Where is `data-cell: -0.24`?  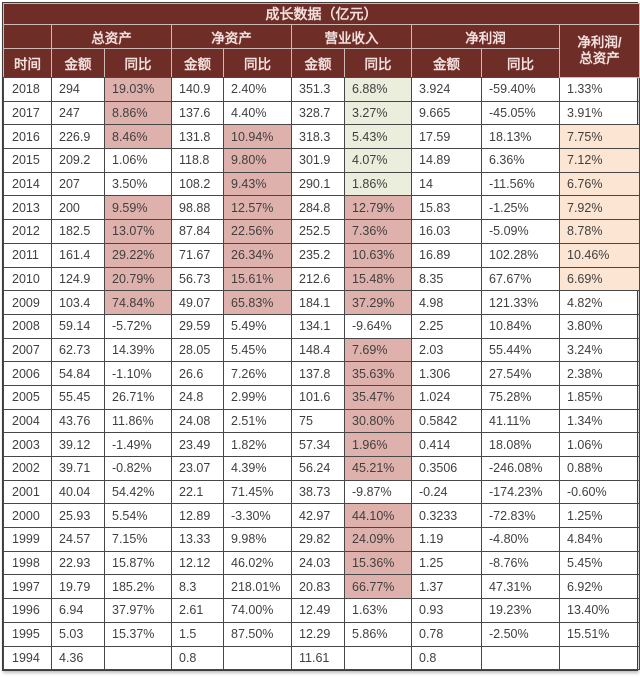
data-cell: -0.24 is located at coordinates (446, 492).